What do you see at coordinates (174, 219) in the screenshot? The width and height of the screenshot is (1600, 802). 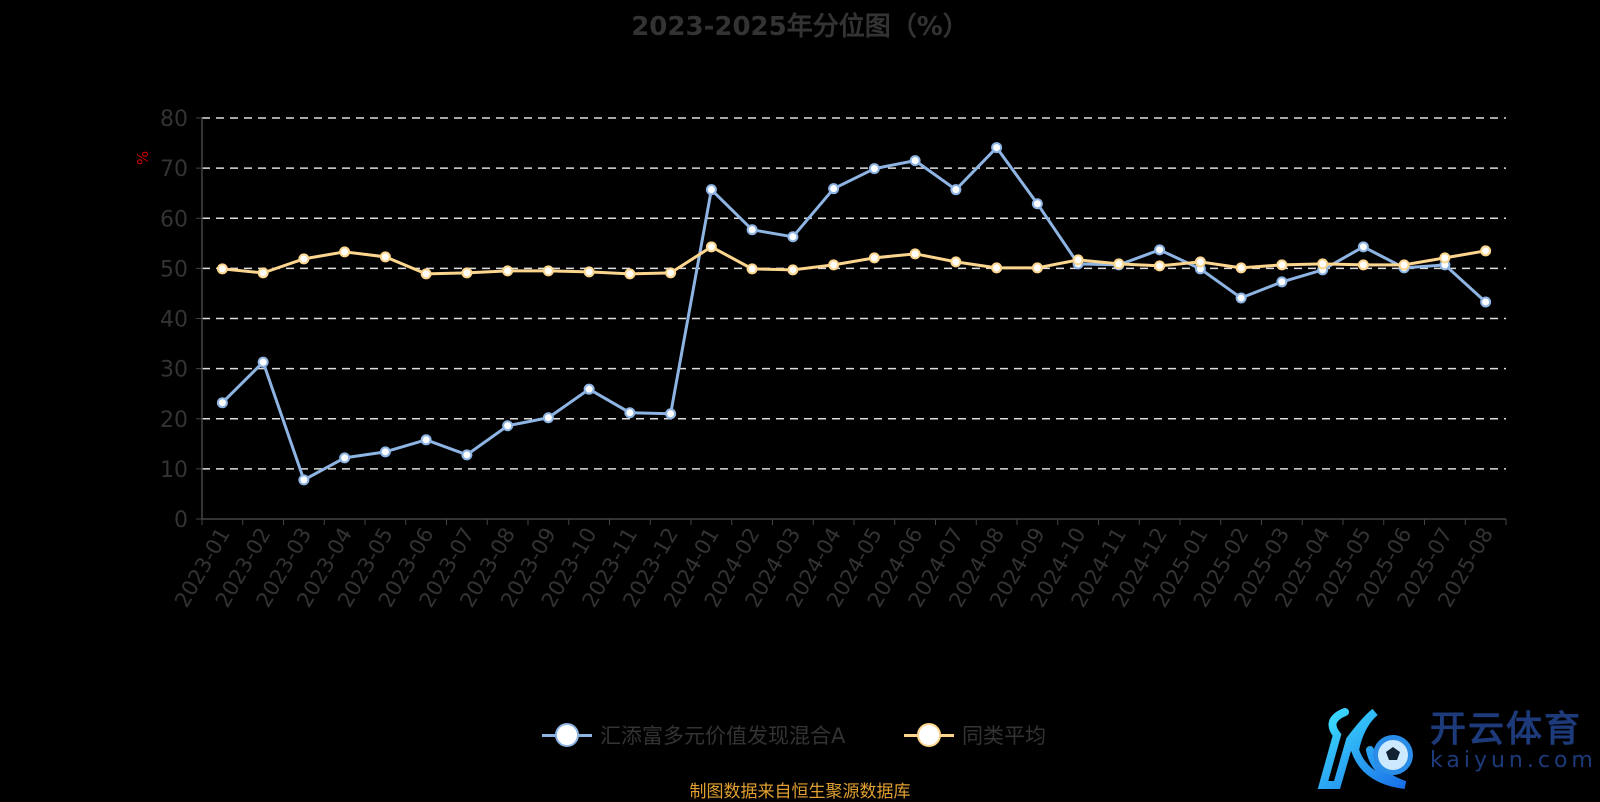 I see `y-tick-label: 60` at bounding box center [174, 219].